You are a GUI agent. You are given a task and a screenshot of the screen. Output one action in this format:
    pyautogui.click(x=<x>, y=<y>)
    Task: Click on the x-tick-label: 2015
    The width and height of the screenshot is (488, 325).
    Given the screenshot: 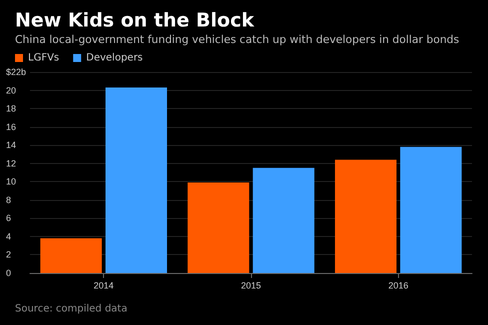 What is the action you would take?
    pyautogui.click(x=251, y=285)
    